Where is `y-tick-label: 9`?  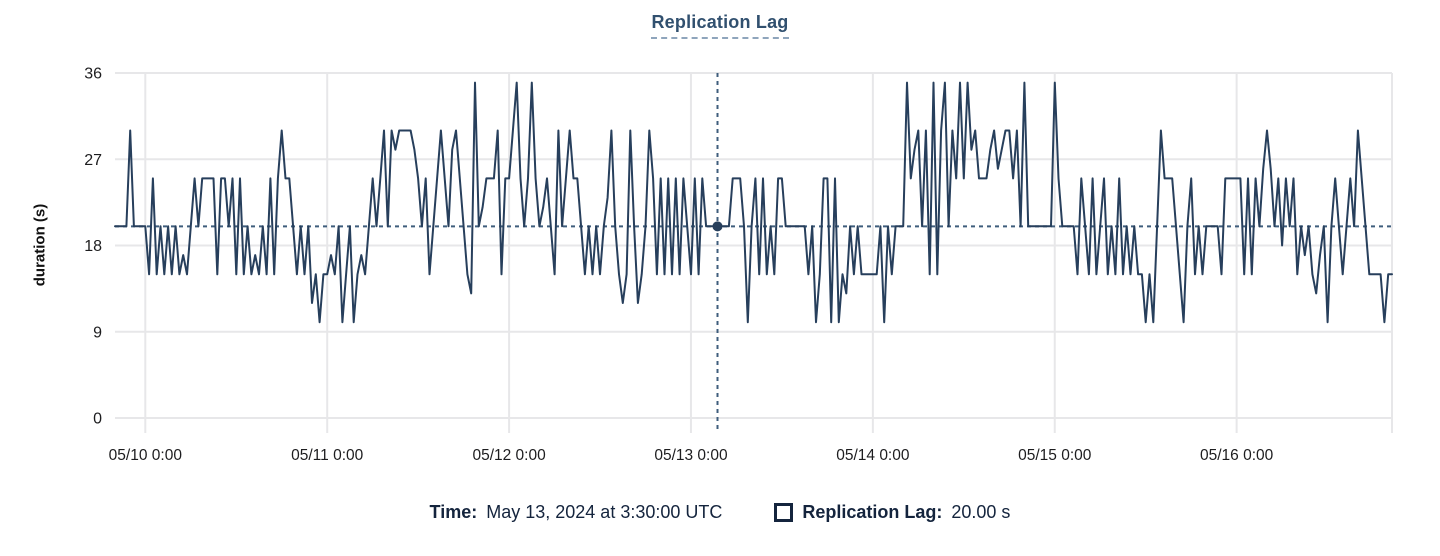
y-tick-label: 9 is located at coordinates (97, 332).